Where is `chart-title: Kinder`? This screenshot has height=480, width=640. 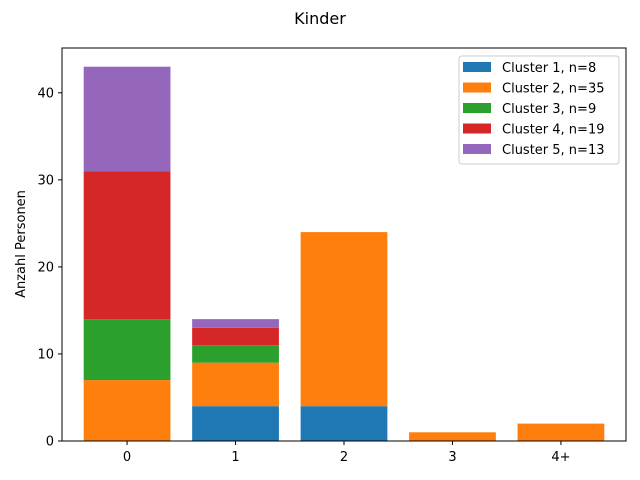 chart-title: Kinder is located at coordinates (320, 18).